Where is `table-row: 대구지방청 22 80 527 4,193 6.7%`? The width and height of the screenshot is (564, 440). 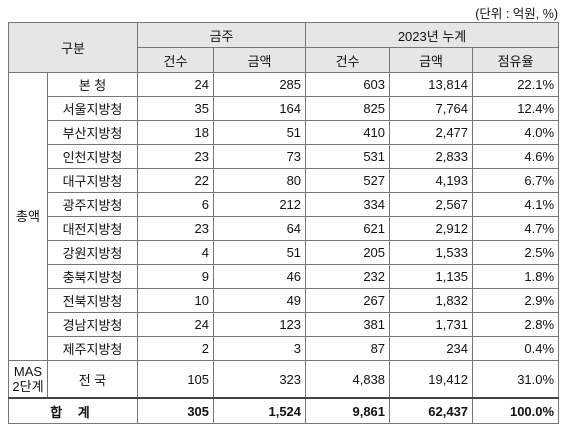 table-row: 대구지방청 22 80 527 4,193 6.7% is located at coordinates (284, 180).